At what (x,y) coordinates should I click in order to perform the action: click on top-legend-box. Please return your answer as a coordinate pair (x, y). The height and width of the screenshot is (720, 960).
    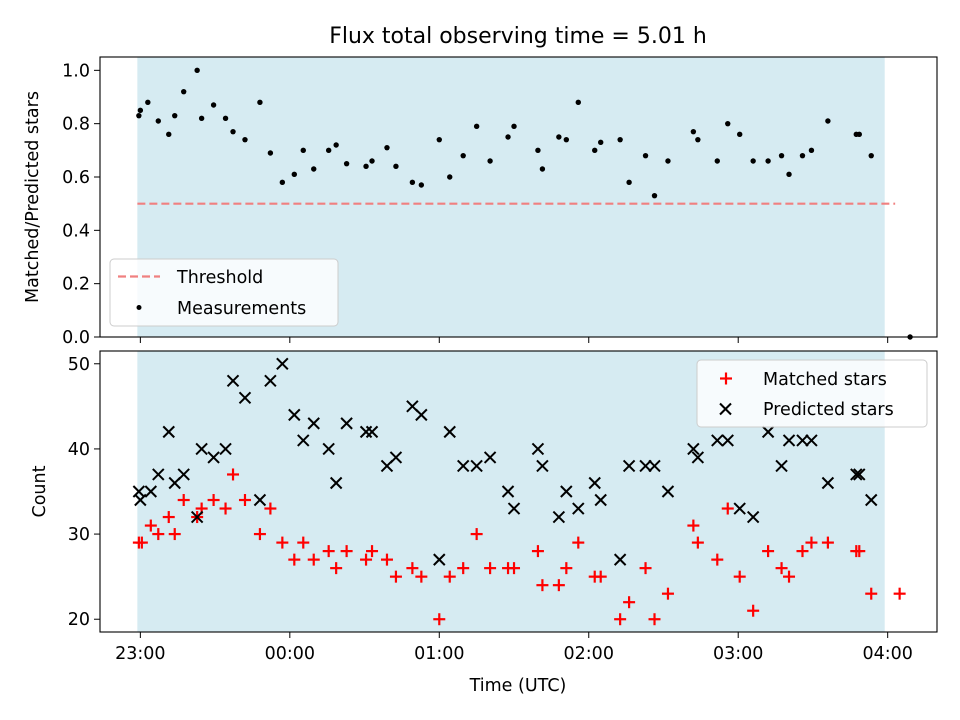
    Looking at the image, I should click on (224, 292).